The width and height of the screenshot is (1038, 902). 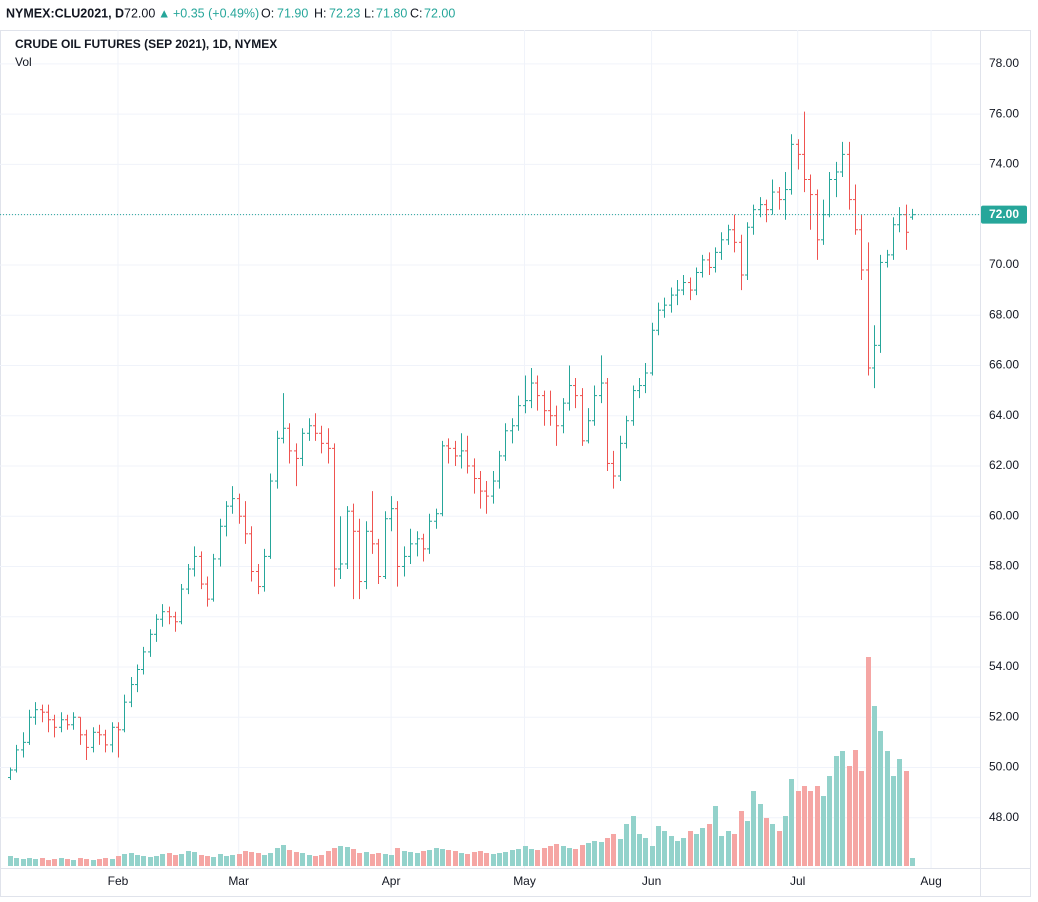 I want to click on close-value: 72.00, so click(x=439, y=13).